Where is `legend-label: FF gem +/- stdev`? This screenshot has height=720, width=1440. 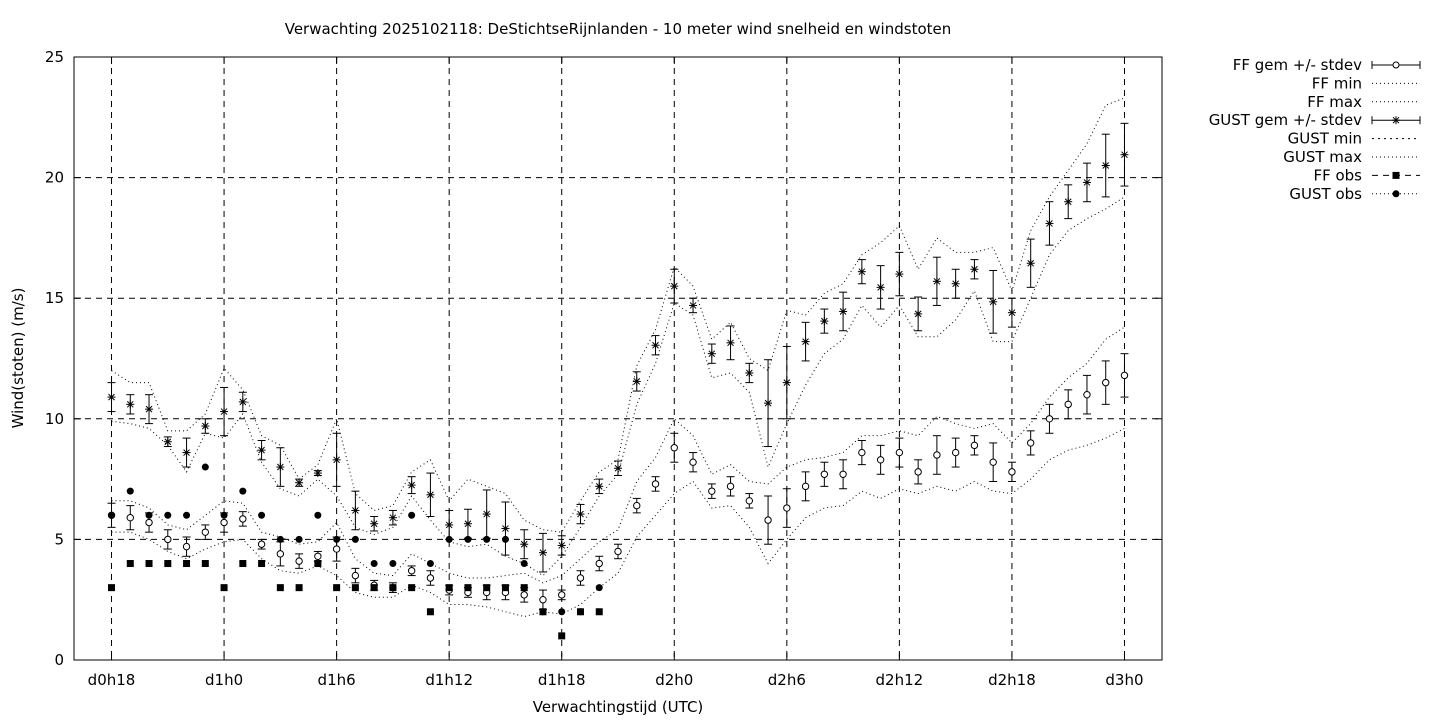
legend-label: FF gem +/- stdev is located at coordinates (1297, 65).